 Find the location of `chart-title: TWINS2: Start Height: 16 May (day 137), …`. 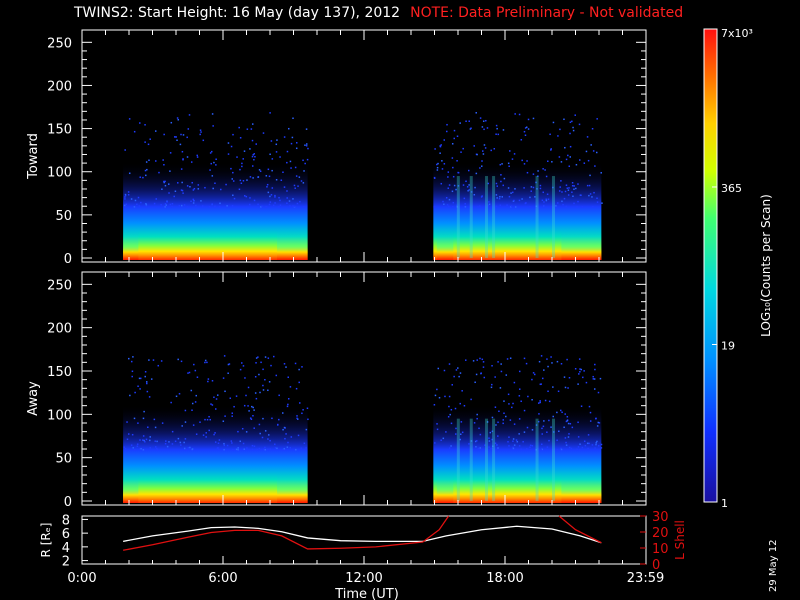

chart-title: TWINS2: Start Height: 16 May (day 137), … is located at coordinates (378, 13).